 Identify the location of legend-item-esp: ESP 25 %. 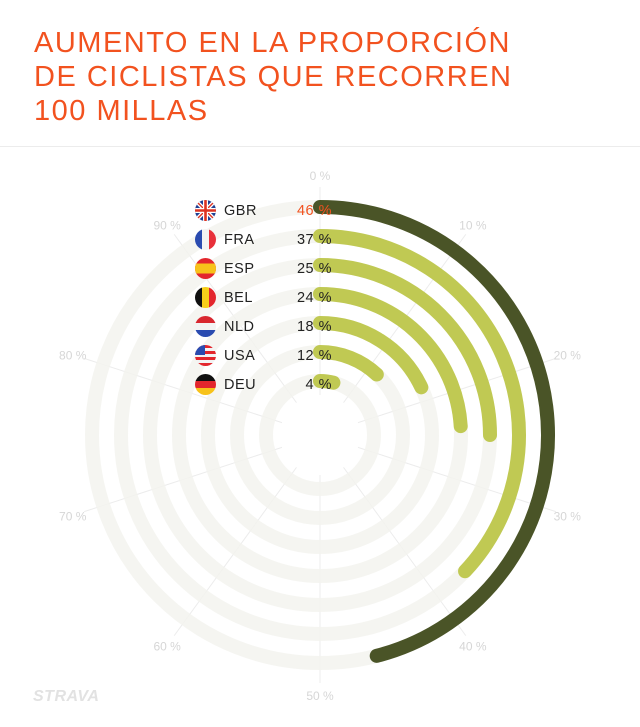
(263, 268).